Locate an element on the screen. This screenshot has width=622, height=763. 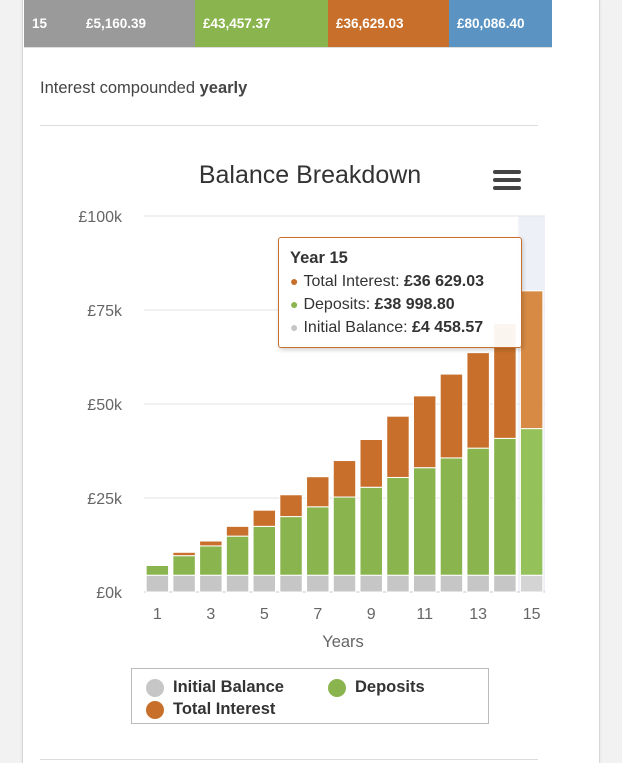
x-tick-label: 5 is located at coordinates (264, 614).